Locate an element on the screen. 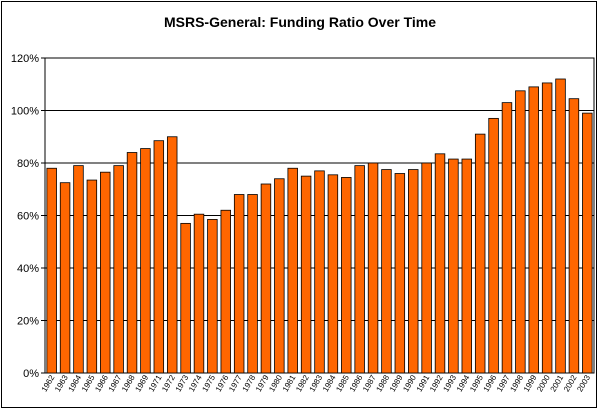 The width and height of the screenshot is (600, 411). y-axis-ticks: 0% 20% 40% 60% 80% 100% 120% is located at coordinates (28, 216).